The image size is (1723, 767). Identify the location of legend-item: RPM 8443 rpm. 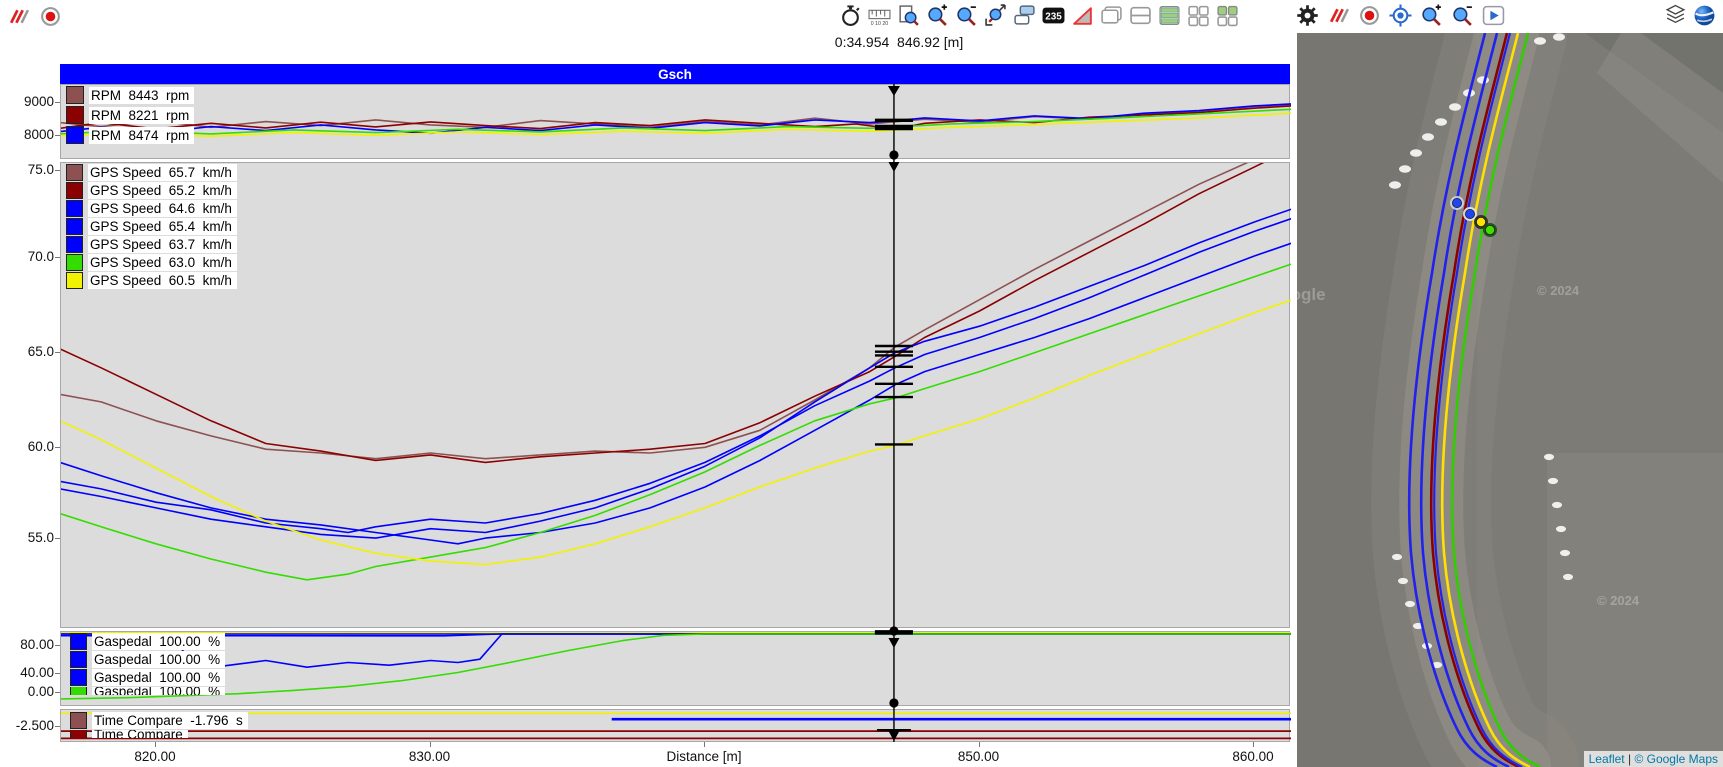
(130, 95).